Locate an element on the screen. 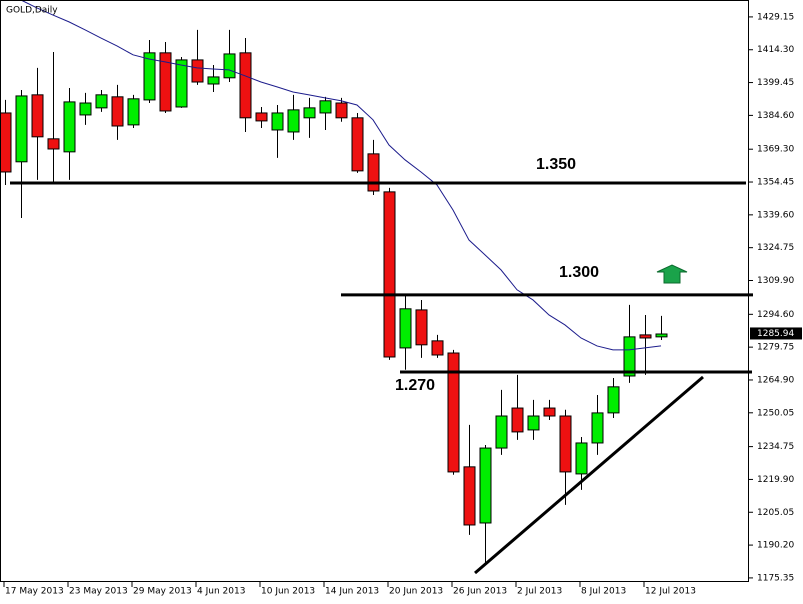 The image size is (803, 604). y-tick-label: 1205.05 is located at coordinates (775, 513).